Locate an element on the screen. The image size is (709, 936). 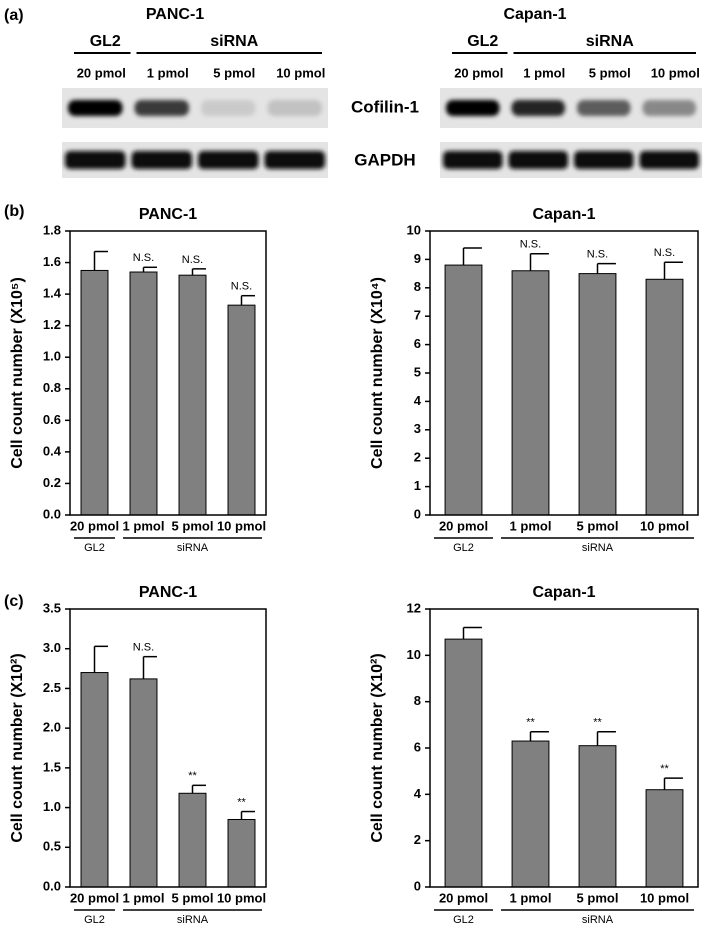
y-tick-label: 0.5 is located at coordinates (52, 846).